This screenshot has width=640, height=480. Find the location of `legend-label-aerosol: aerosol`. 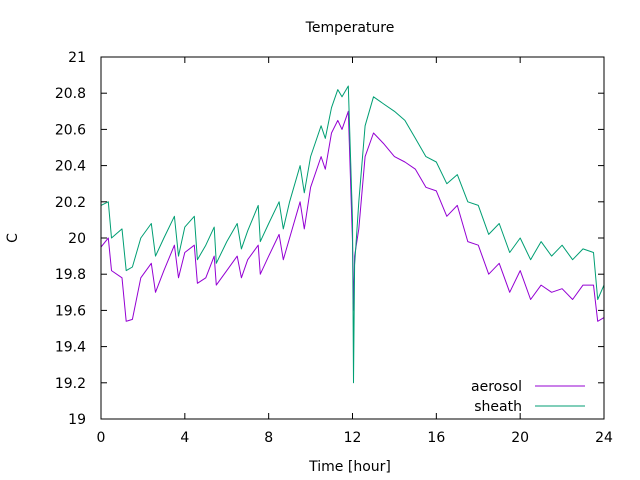

legend-label-aerosol: aerosol is located at coordinates (496, 387).